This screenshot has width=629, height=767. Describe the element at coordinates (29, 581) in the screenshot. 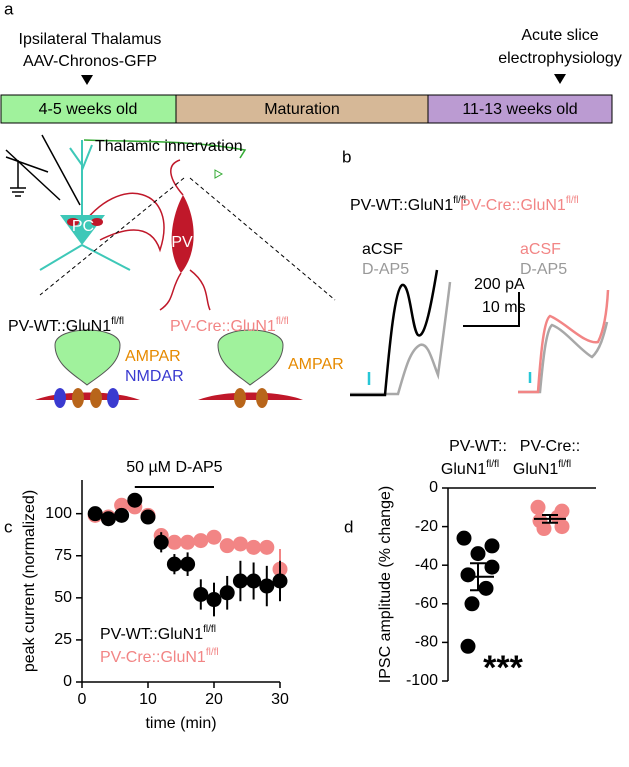

I see `y-axis-label: peak current (normalized)` at that location.